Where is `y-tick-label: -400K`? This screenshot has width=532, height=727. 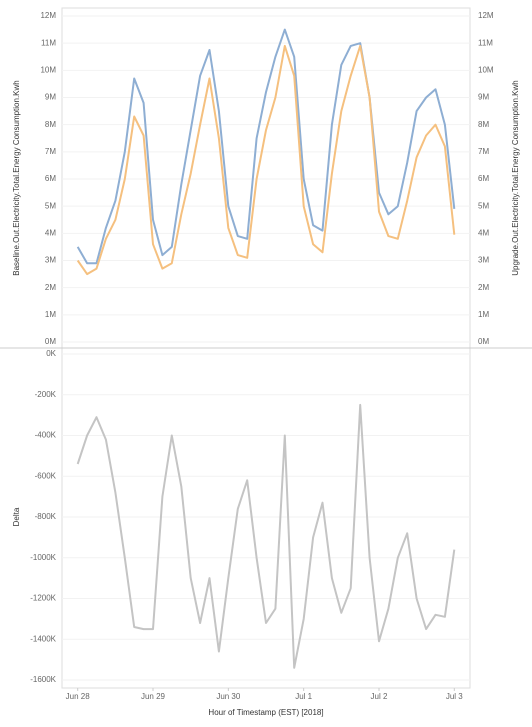 y-tick-label: -400K is located at coordinates (46, 435).